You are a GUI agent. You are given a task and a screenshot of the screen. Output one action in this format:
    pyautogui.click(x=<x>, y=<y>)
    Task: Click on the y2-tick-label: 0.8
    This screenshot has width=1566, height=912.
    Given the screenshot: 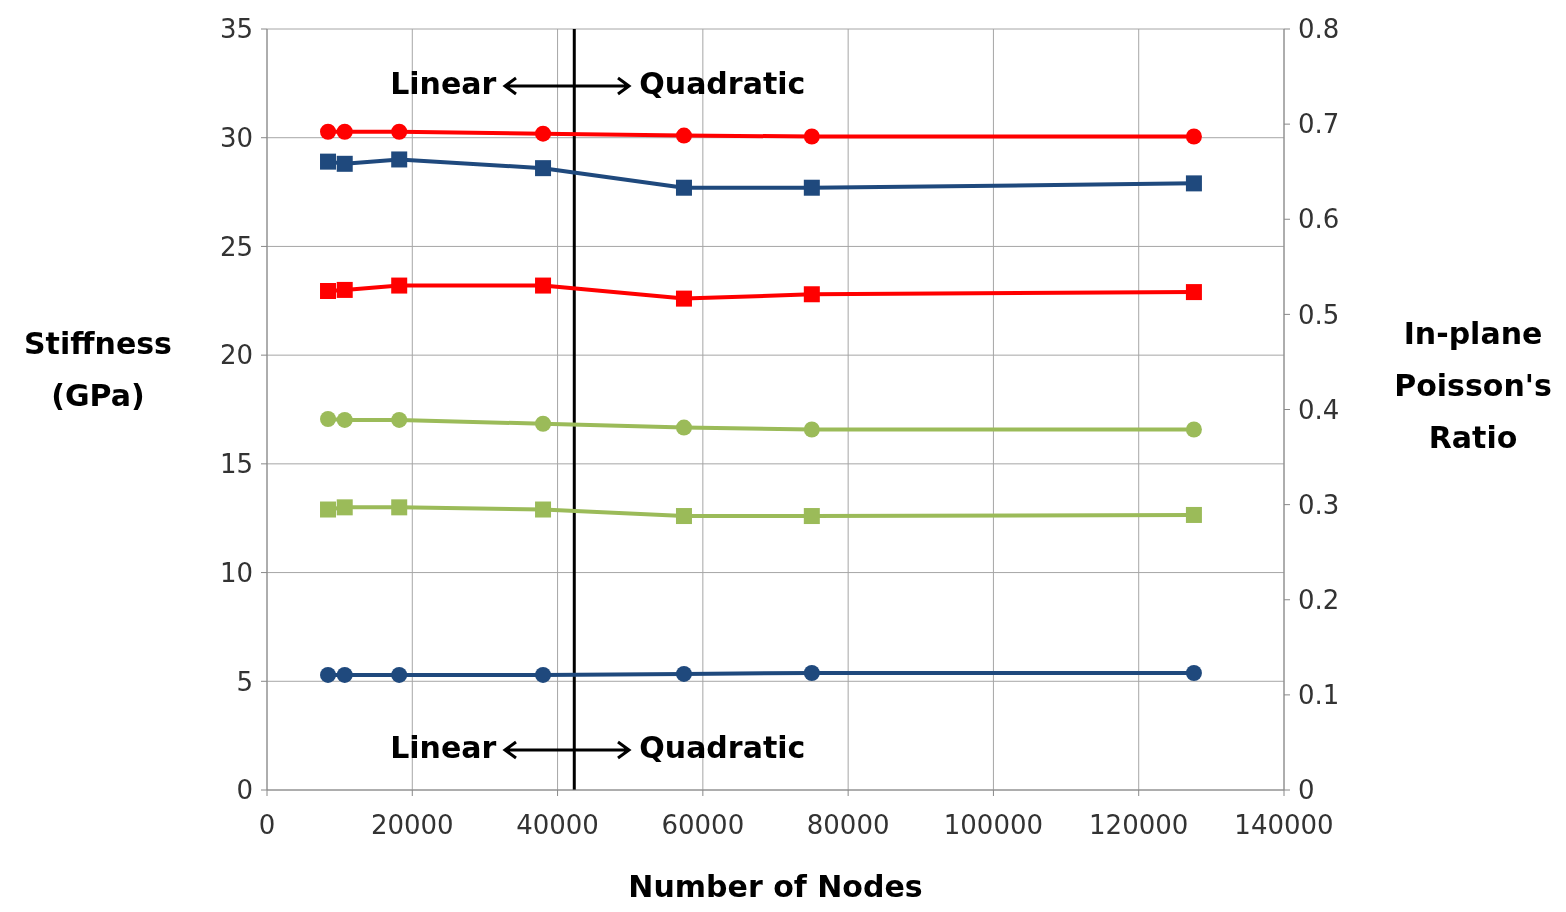 What is the action you would take?
    pyautogui.click(x=1319, y=29)
    